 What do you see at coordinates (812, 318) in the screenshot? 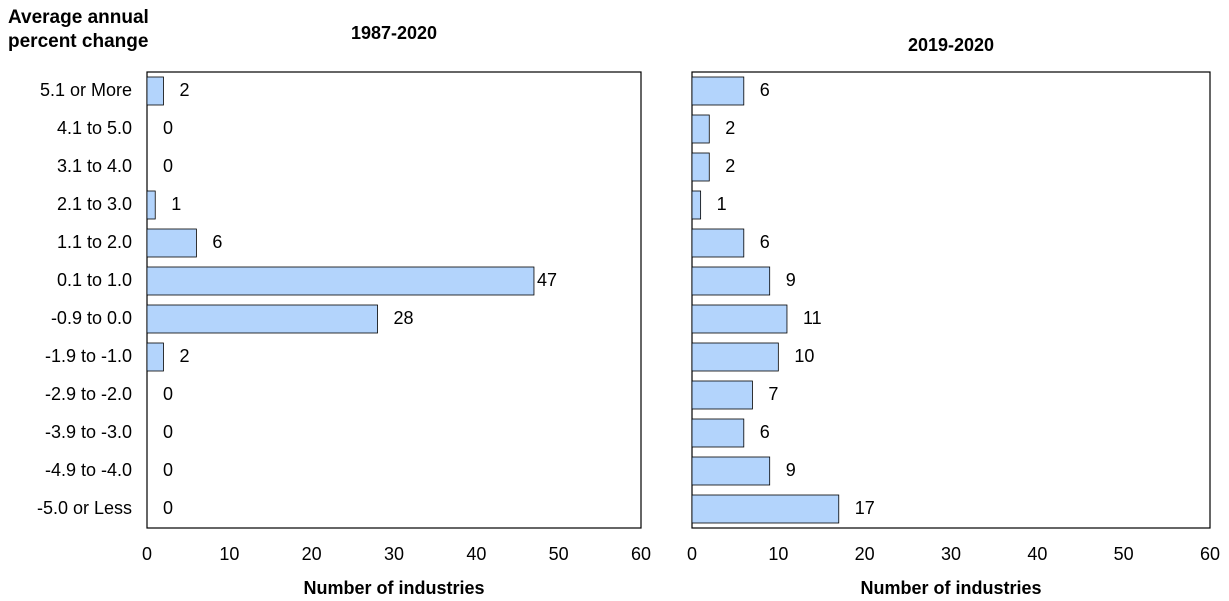
I see `value-label: 11` at bounding box center [812, 318].